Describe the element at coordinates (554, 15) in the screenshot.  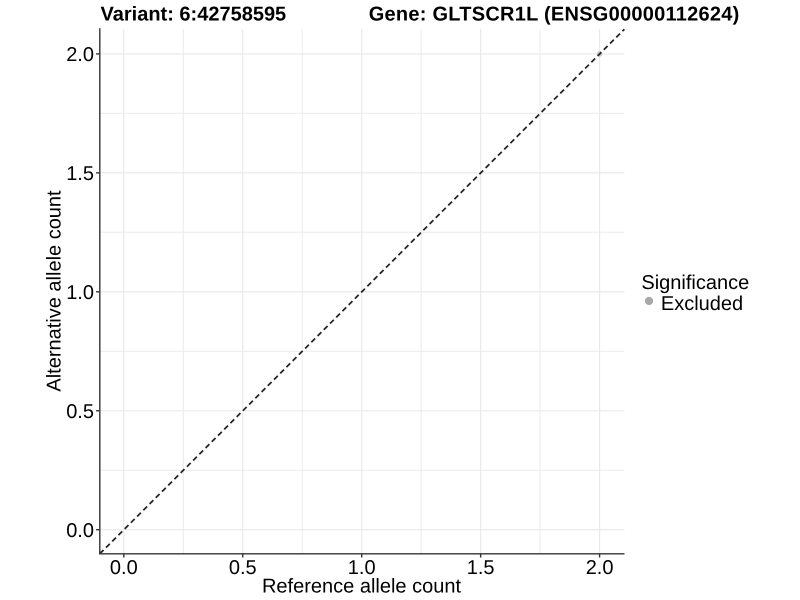
I see `svg-text:Gene: GLTSCR1L (ENSG0000011262: Gene: GLTSCR1L (ENSG00000112624)` at that location.